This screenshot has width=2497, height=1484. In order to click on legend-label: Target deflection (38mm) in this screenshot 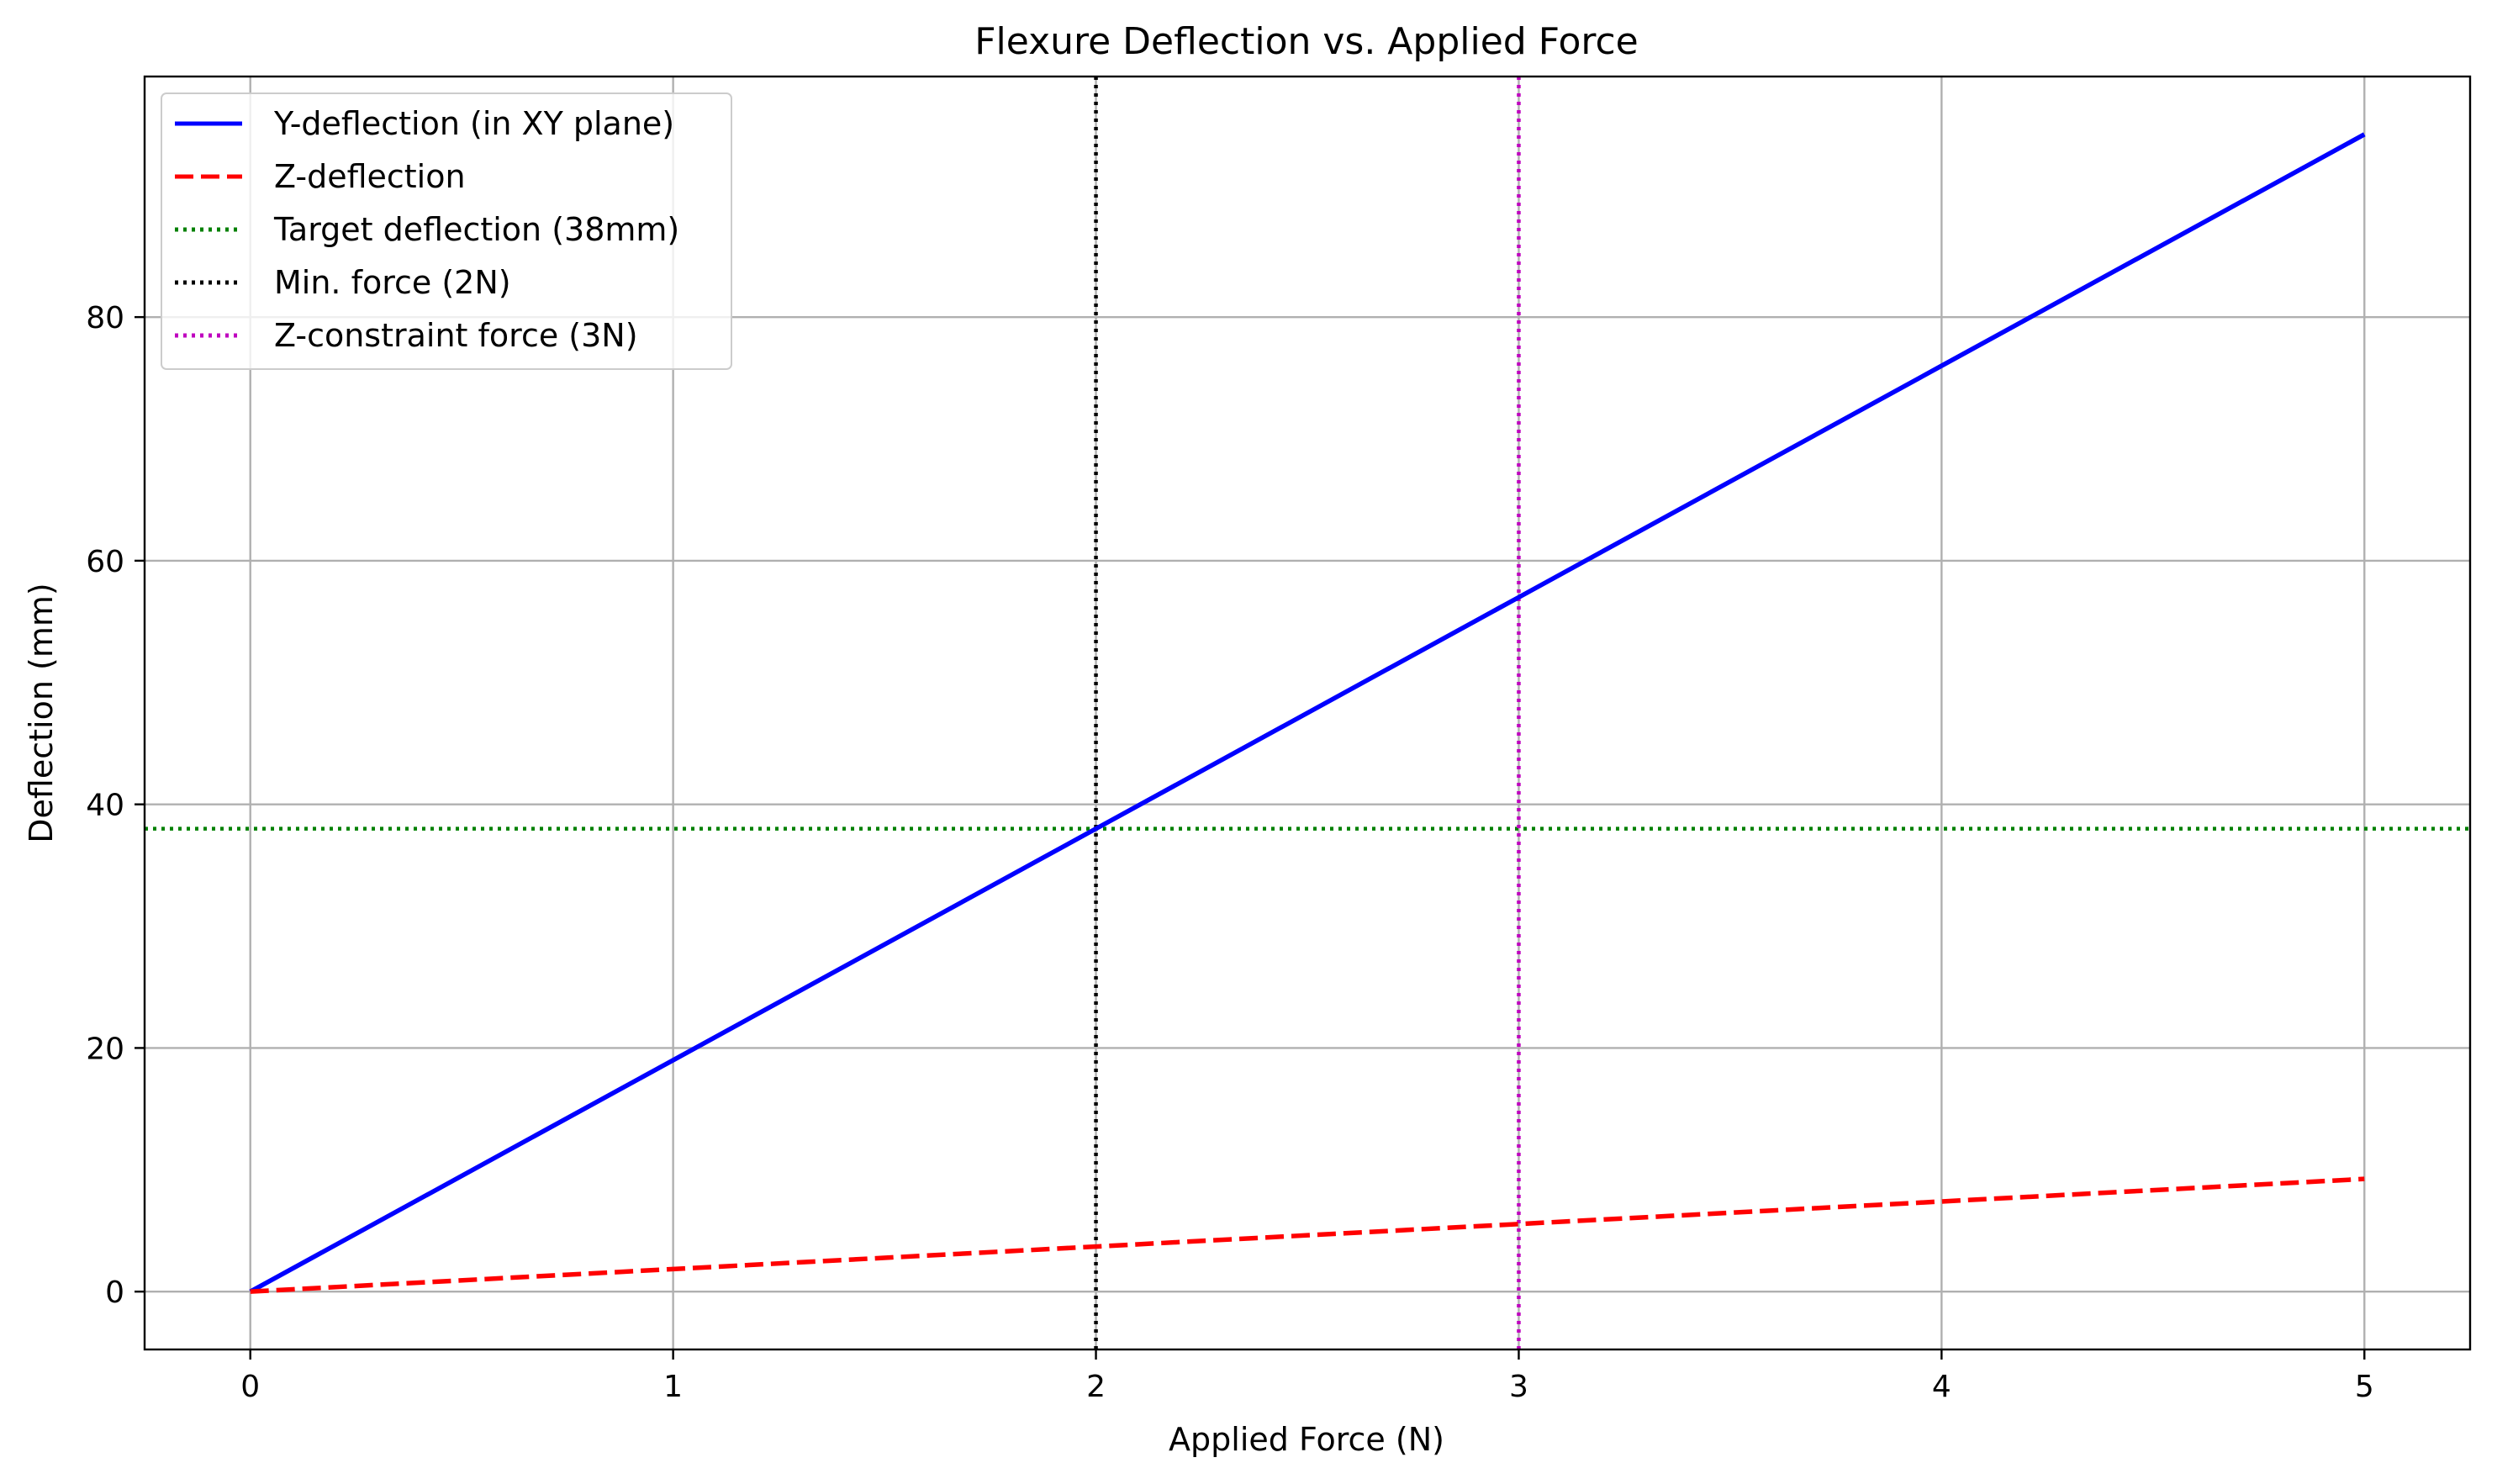, I will do `click(476, 229)`.